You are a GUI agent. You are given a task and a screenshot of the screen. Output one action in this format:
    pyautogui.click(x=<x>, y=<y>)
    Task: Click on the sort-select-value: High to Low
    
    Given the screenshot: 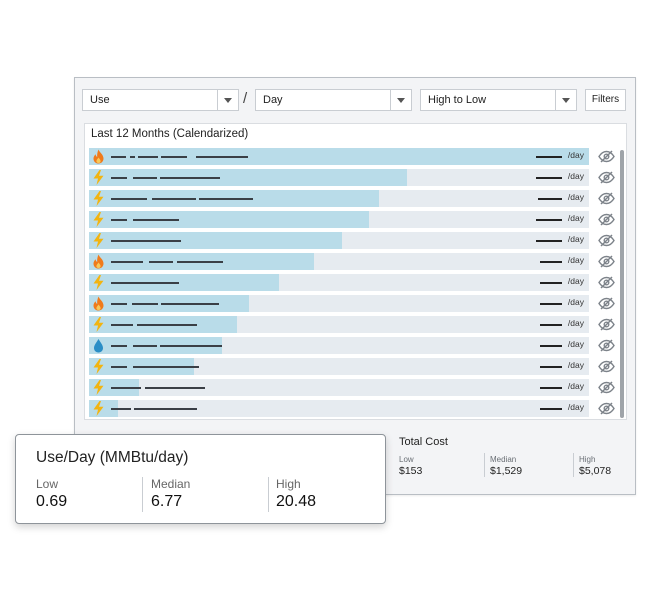 What is the action you would take?
    pyautogui.click(x=457, y=100)
    